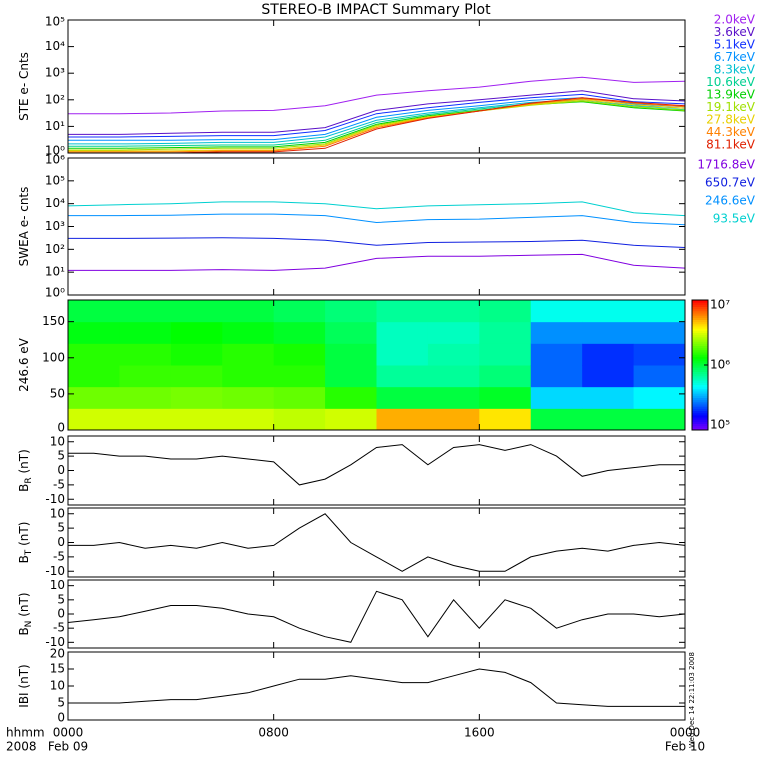 The width and height of the screenshot is (780, 780). I want to click on y-axis-label-sub: R, so click(29, 480).